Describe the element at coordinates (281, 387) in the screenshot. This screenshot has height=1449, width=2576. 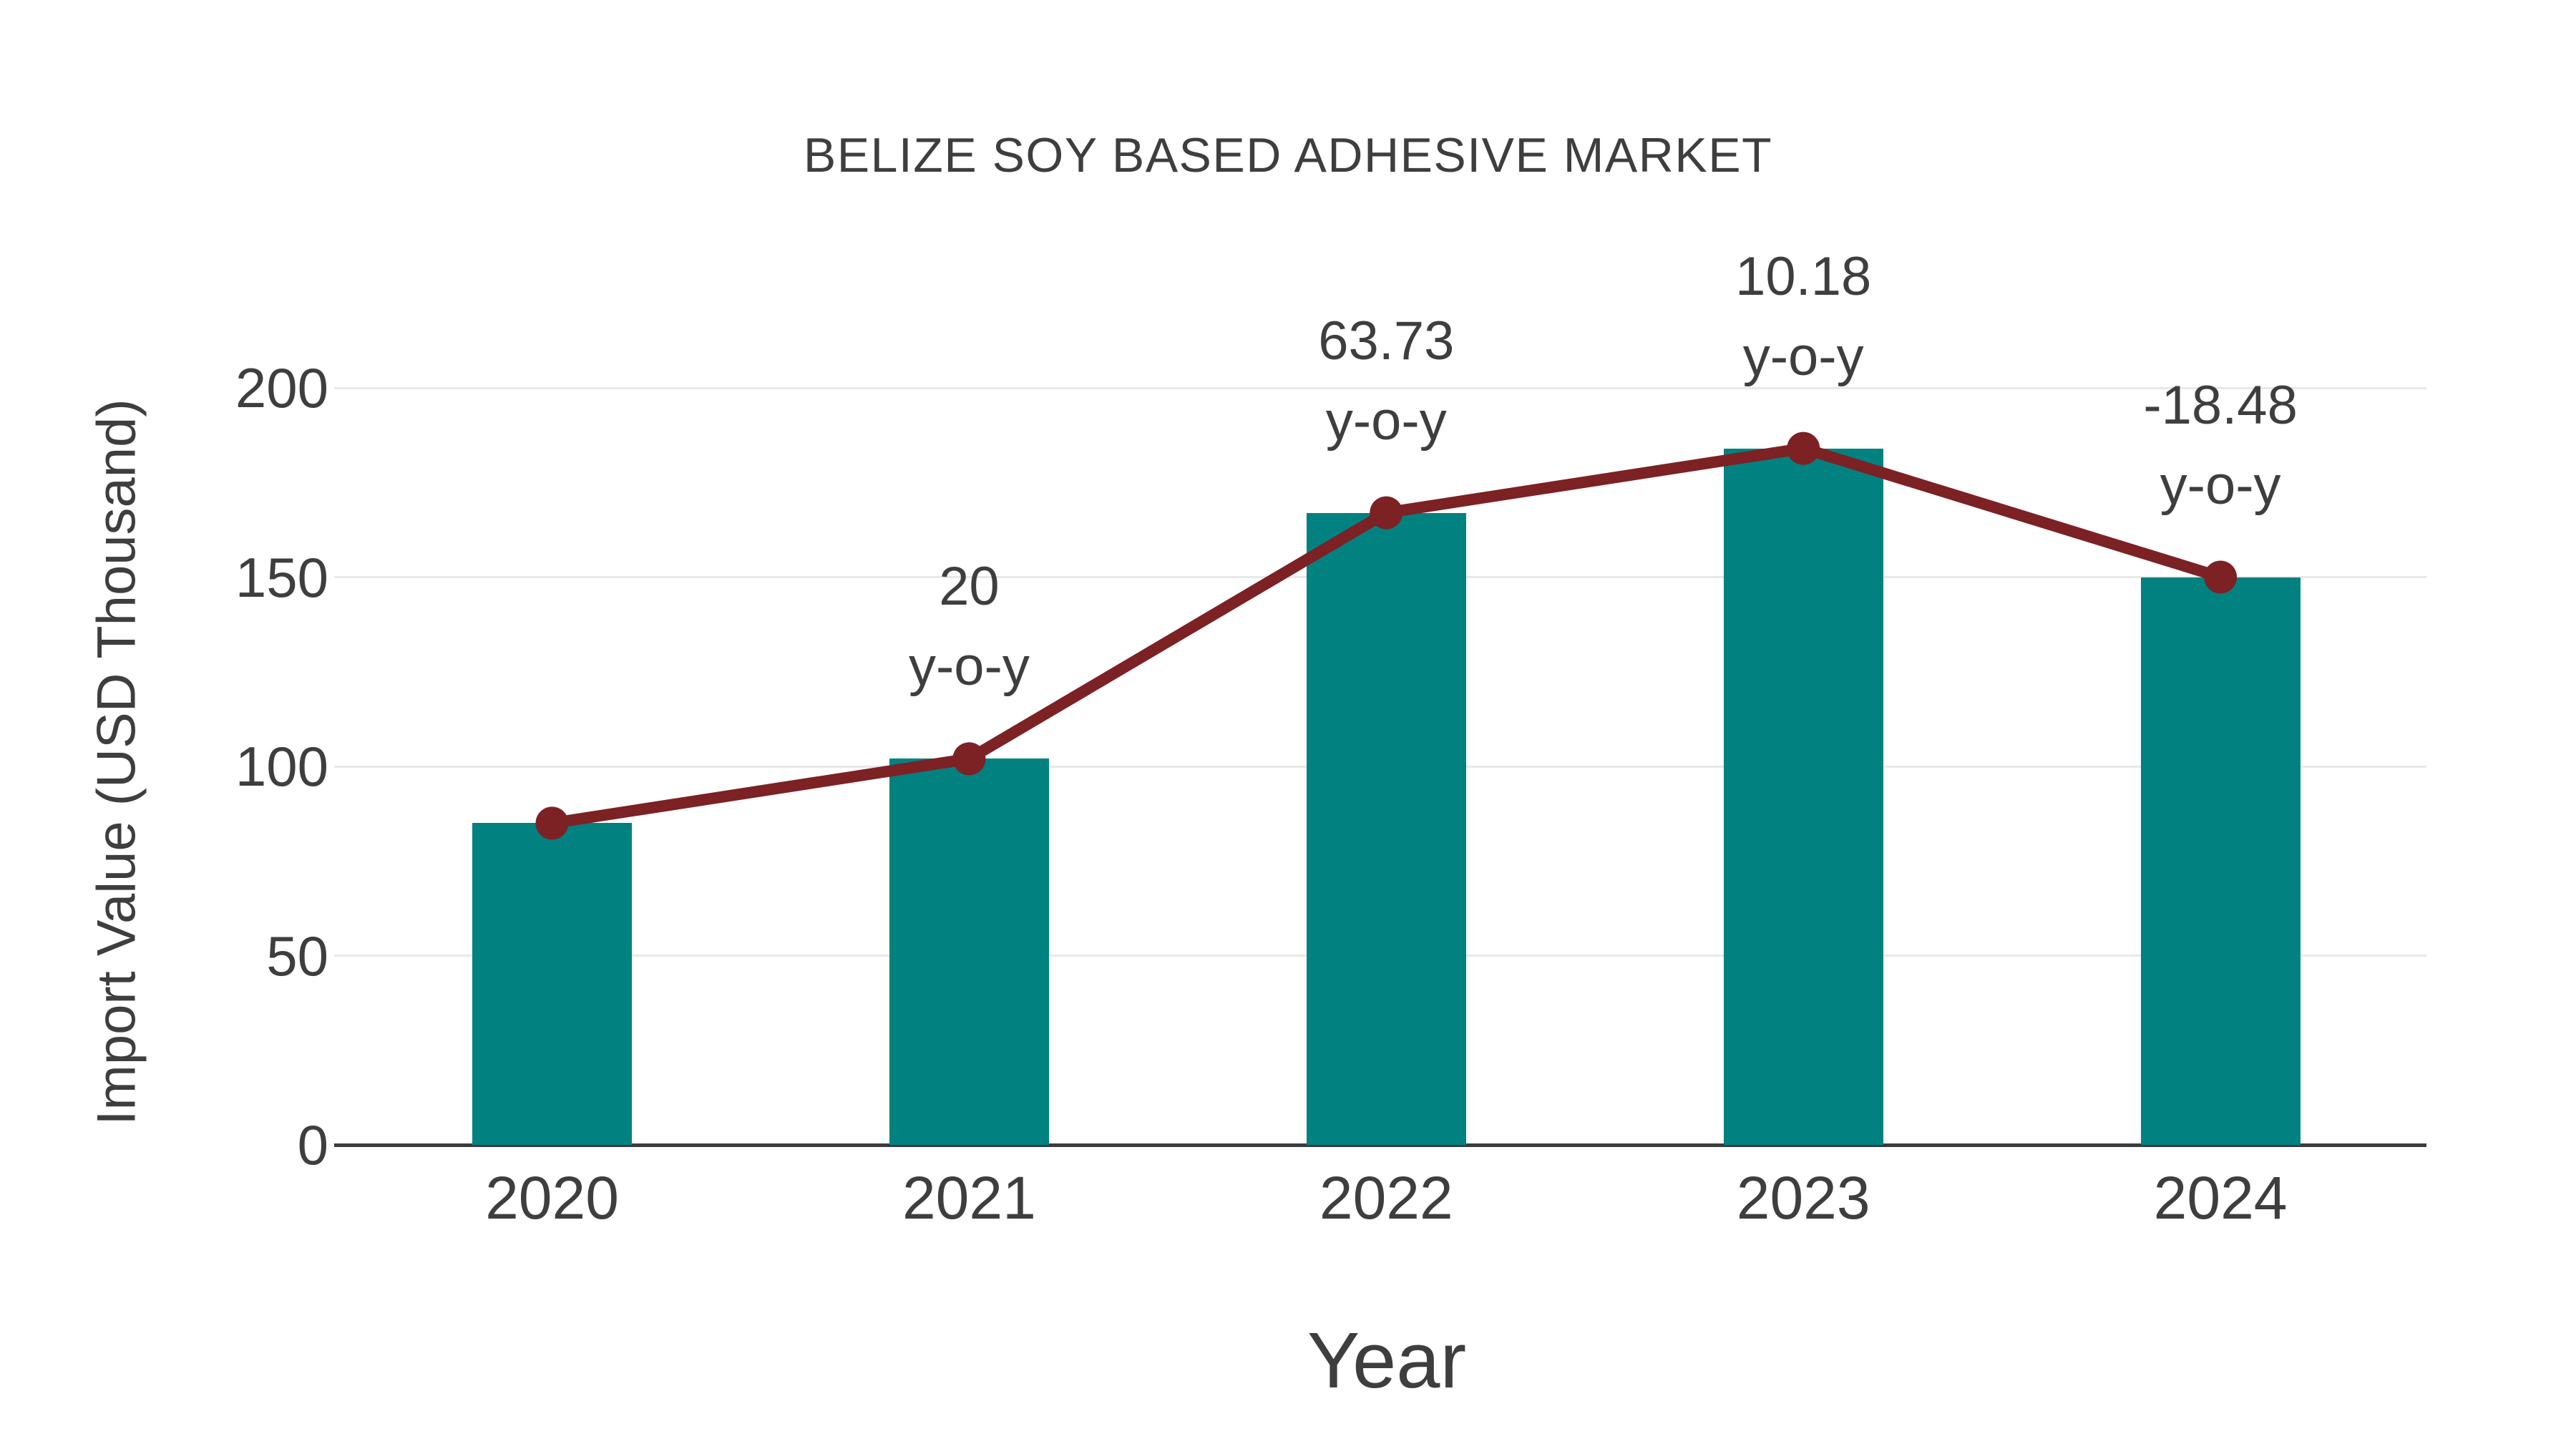
I see `y-tick-label-200: 200` at that location.